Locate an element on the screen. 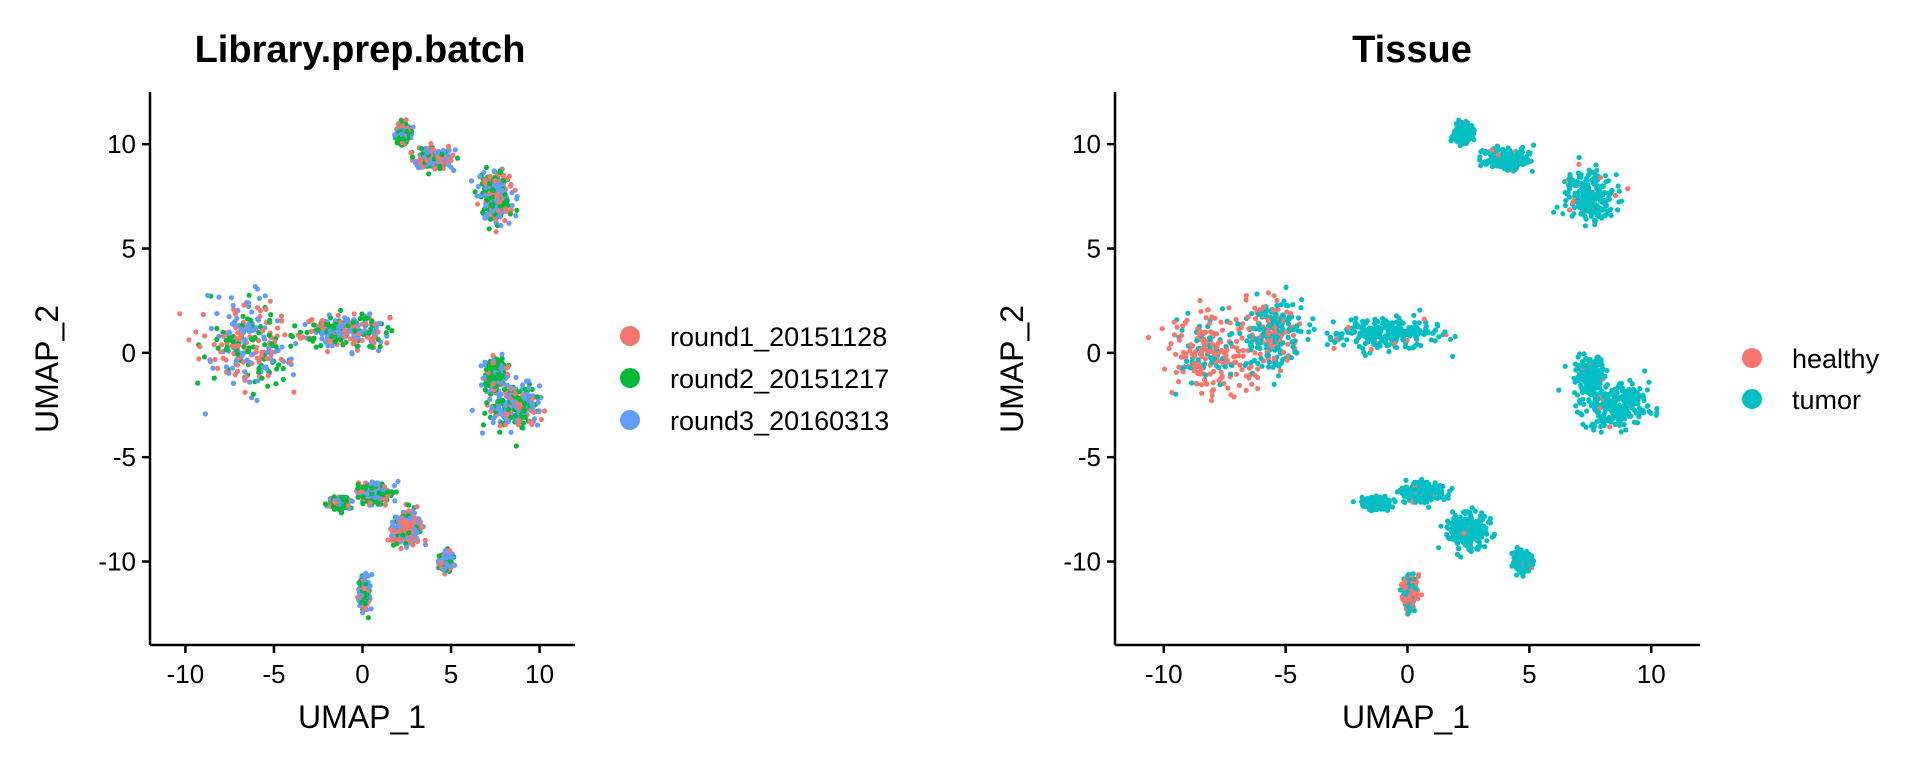  x-tick-label: -5 is located at coordinates (273, 674).